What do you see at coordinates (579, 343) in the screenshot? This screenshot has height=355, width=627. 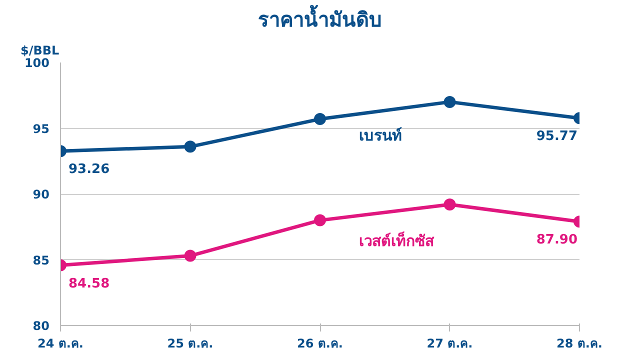 I see `x-tick-label: 28 ต.ค.` at bounding box center [579, 343].